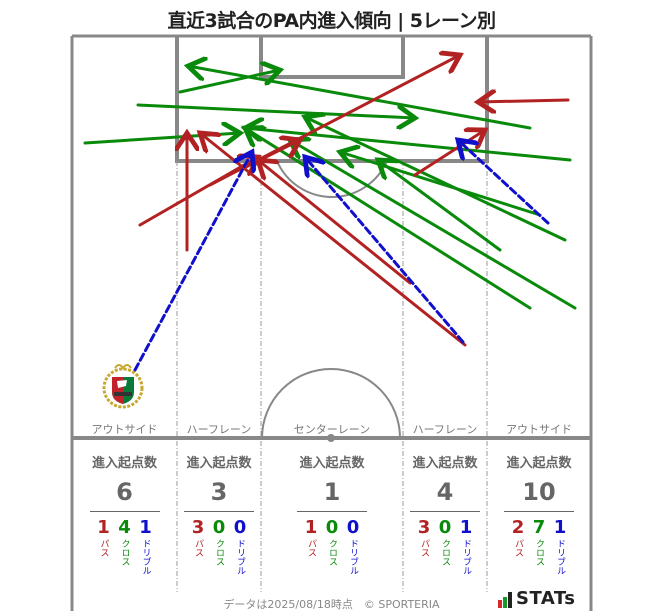  I want to click on cross-count: 4, so click(124, 527).